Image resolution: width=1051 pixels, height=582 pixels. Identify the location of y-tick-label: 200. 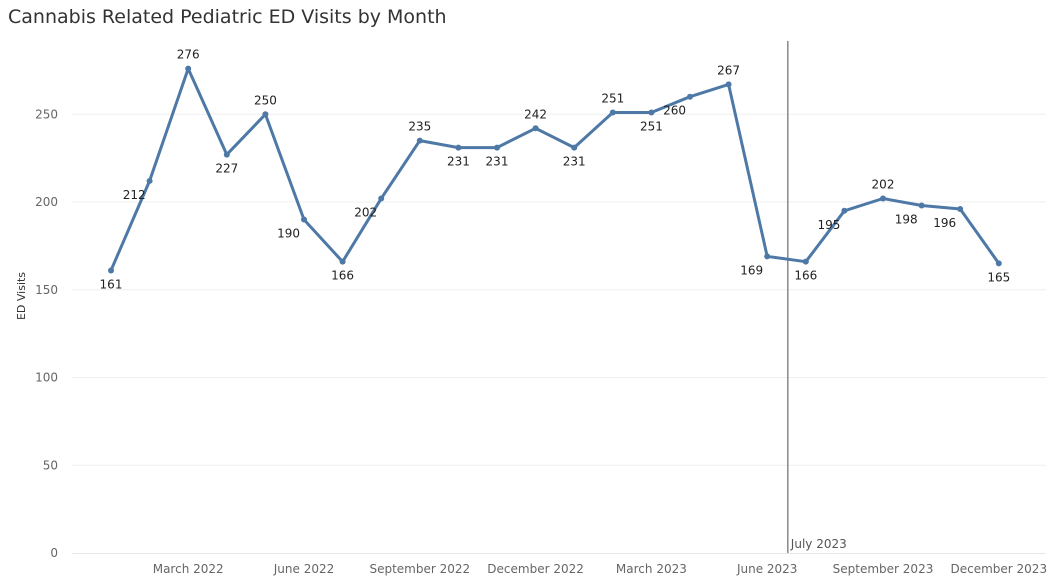
(46, 202).